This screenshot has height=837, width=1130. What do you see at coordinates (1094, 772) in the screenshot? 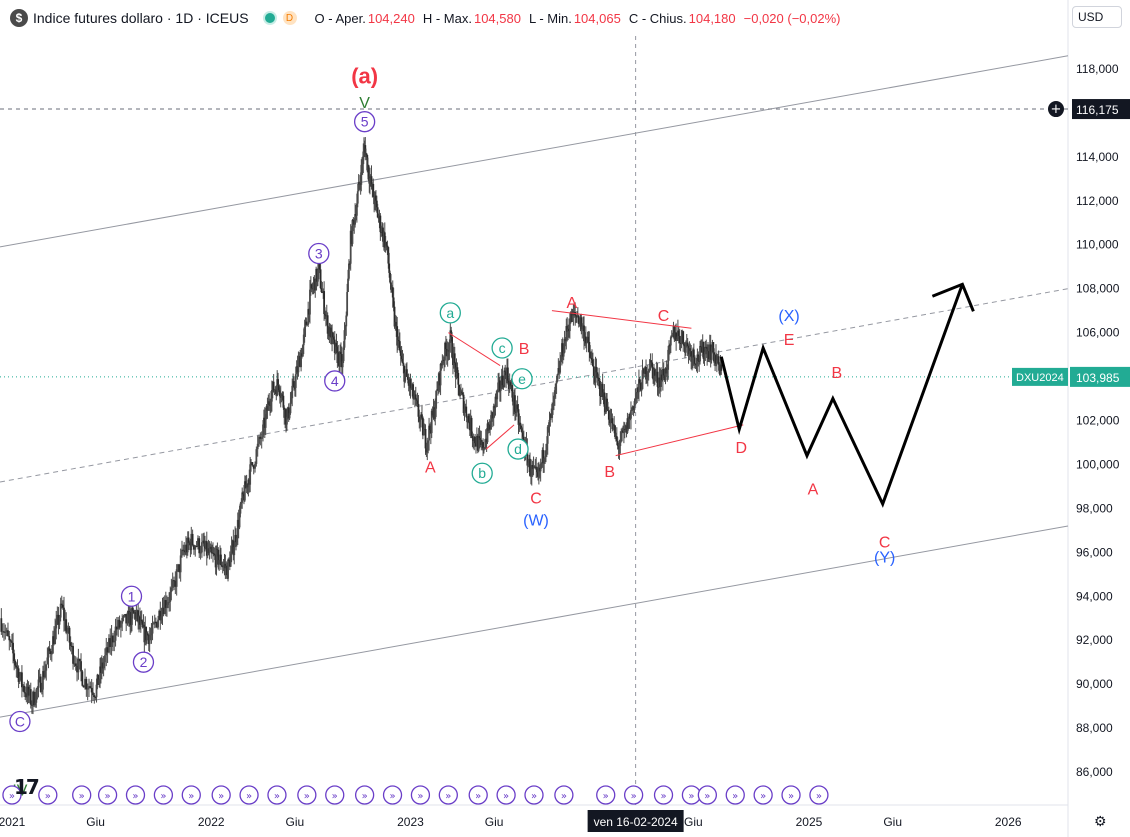
I see `y-tick-label: 86,000` at bounding box center [1094, 772].